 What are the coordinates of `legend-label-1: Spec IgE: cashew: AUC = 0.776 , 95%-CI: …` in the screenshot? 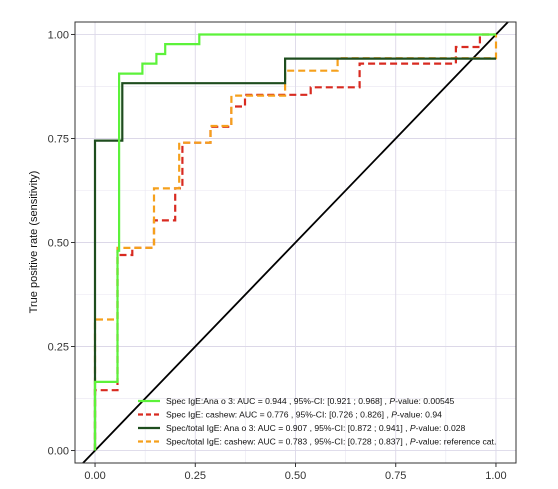 It's located at (304, 415).